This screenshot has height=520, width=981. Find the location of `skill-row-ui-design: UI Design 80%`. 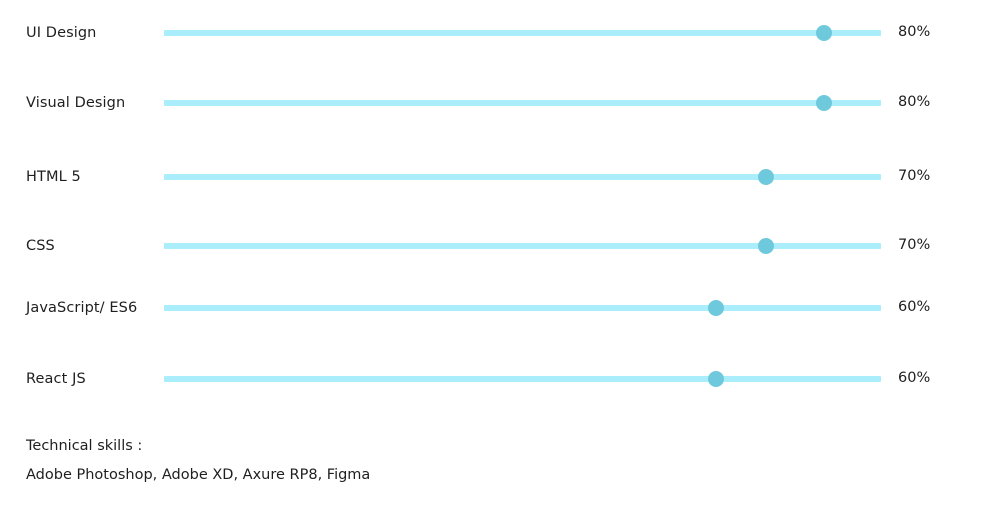

skill-row-ui-design: UI Design 80% is located at coordinates (490, 34).